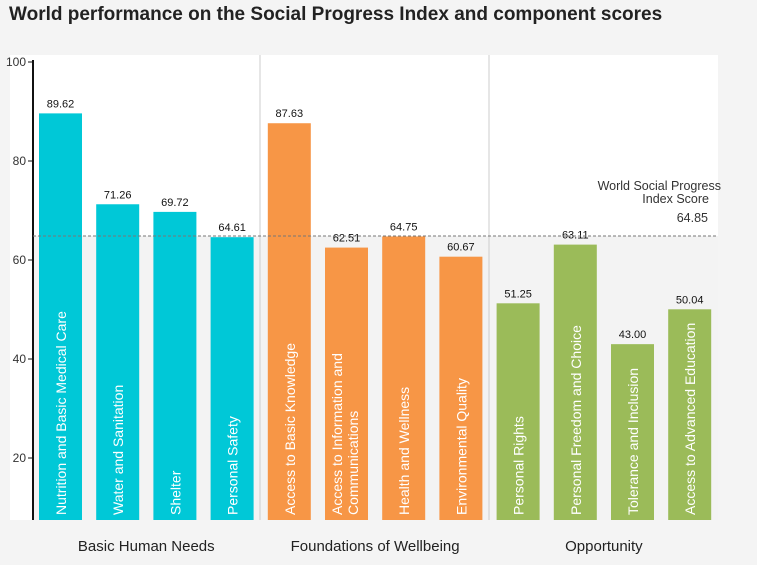 The image size is (757, 565). Describe the element at coordinates (16, 62) in the screenshot. I see `y-tick-label: 100` at that location.